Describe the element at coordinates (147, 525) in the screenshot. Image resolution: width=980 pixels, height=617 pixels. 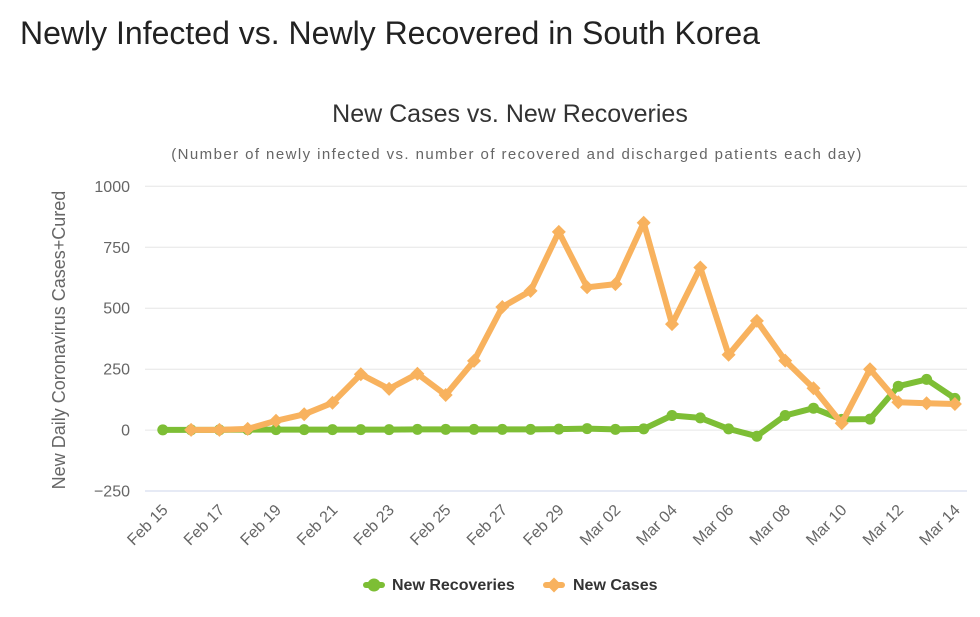
I see `svg-text: Feb 15` at that location.